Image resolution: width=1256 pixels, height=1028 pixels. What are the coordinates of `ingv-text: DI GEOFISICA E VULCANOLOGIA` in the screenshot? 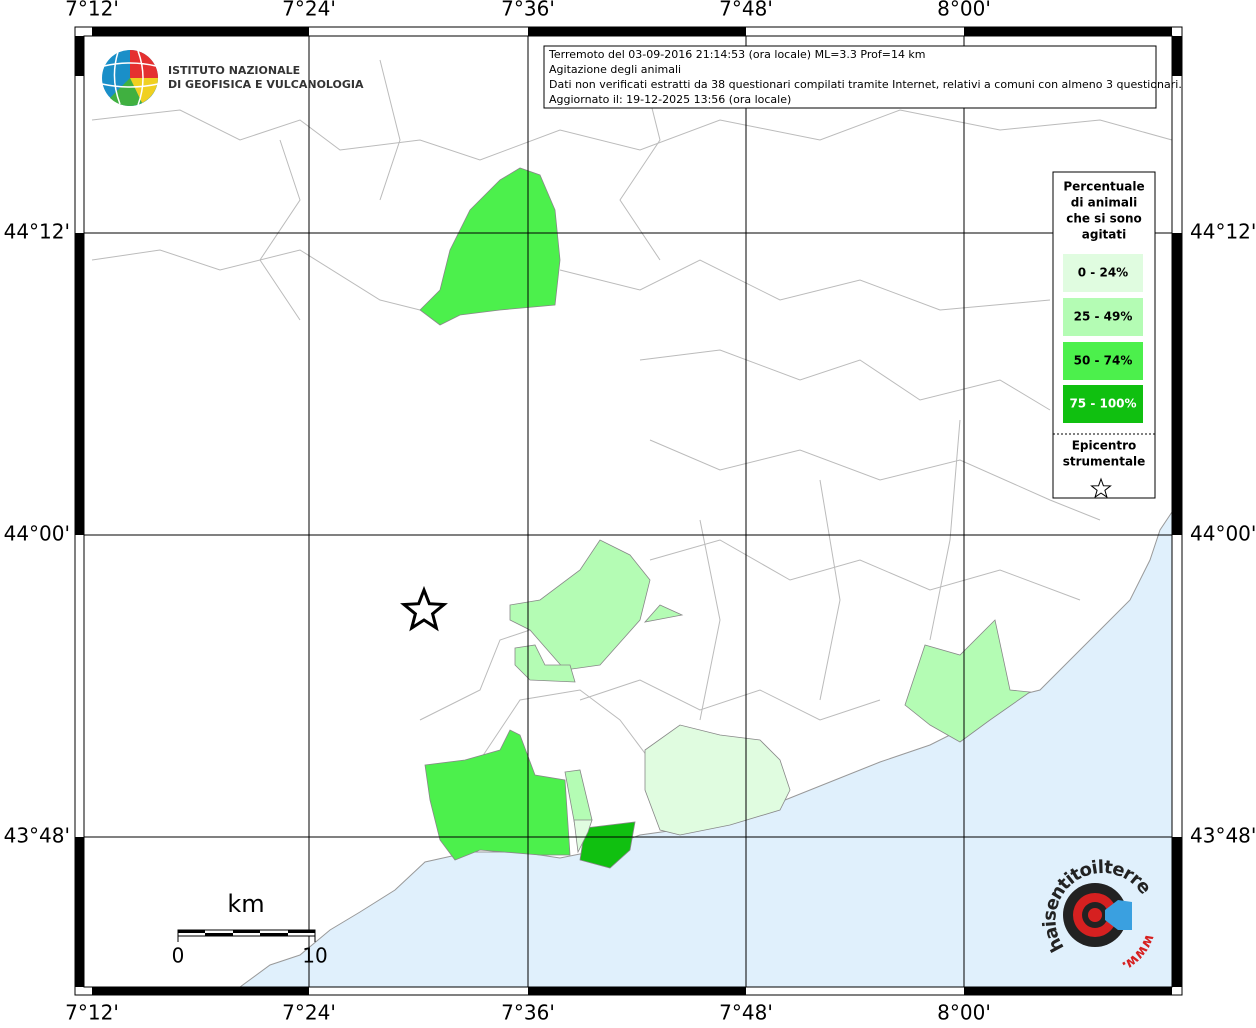 It's located at (266, 84).